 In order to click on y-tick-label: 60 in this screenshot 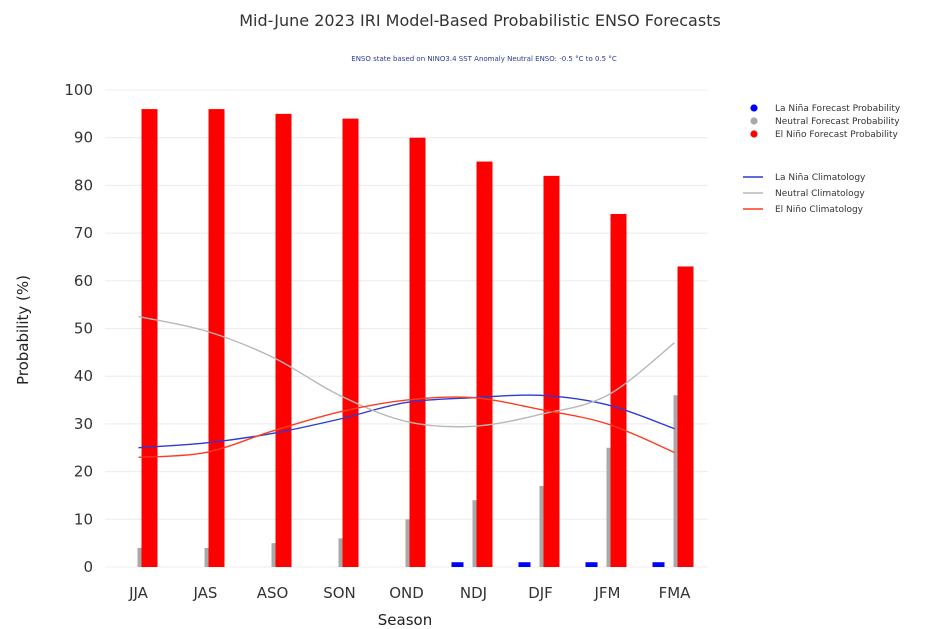, I will do `click(83, 281)`.